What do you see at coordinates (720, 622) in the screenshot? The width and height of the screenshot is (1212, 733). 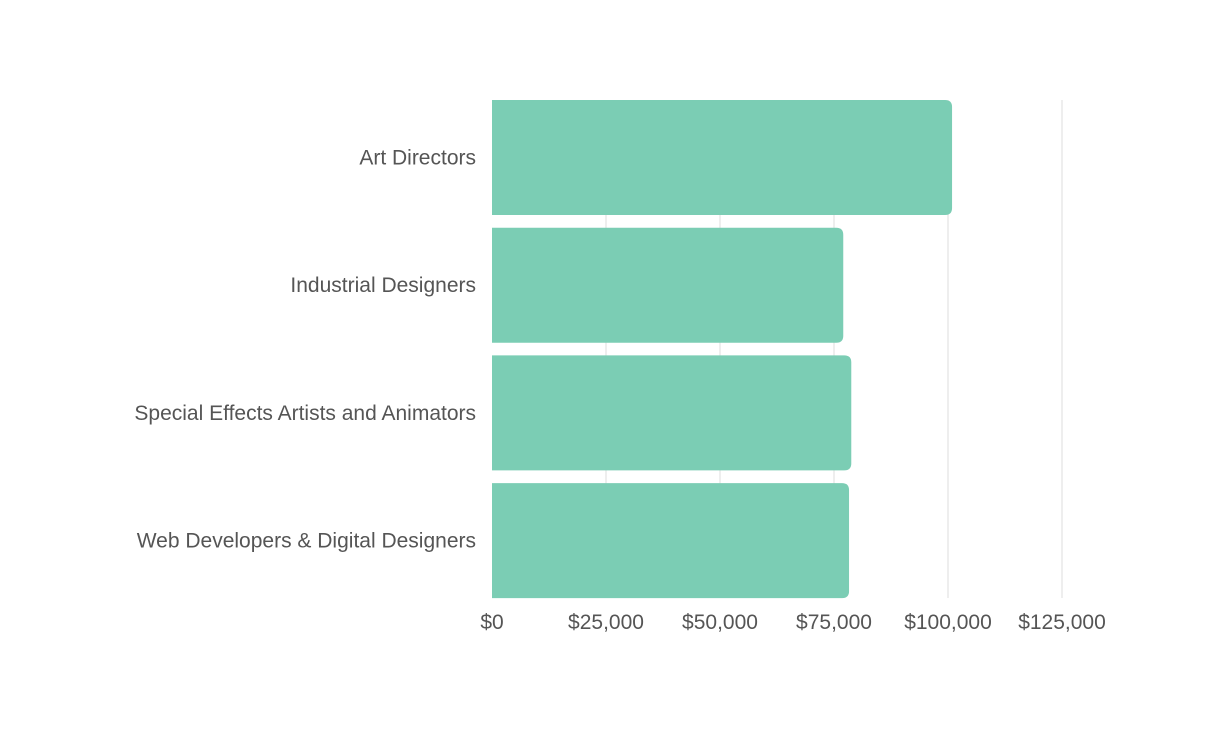 I see `x-tick-label: $50,000` at bounding box center [720, 622].